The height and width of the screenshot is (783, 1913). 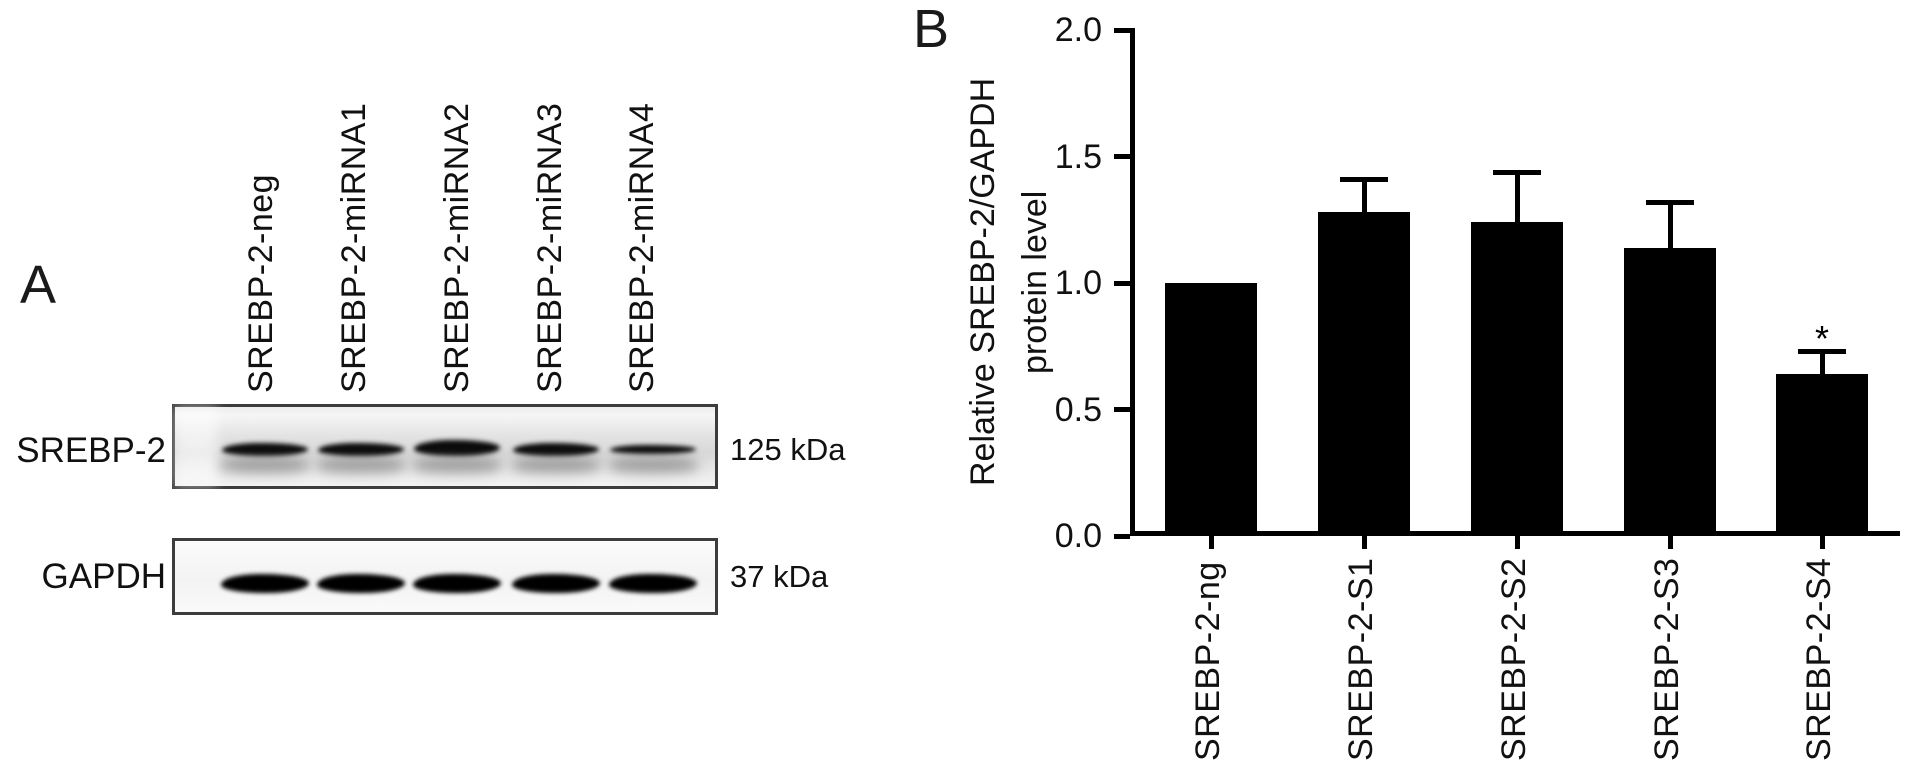 What do you see at coordinates (1132, 282) in the screenshot?
I see `y-axis-line` at bounding box center [1132, 282].